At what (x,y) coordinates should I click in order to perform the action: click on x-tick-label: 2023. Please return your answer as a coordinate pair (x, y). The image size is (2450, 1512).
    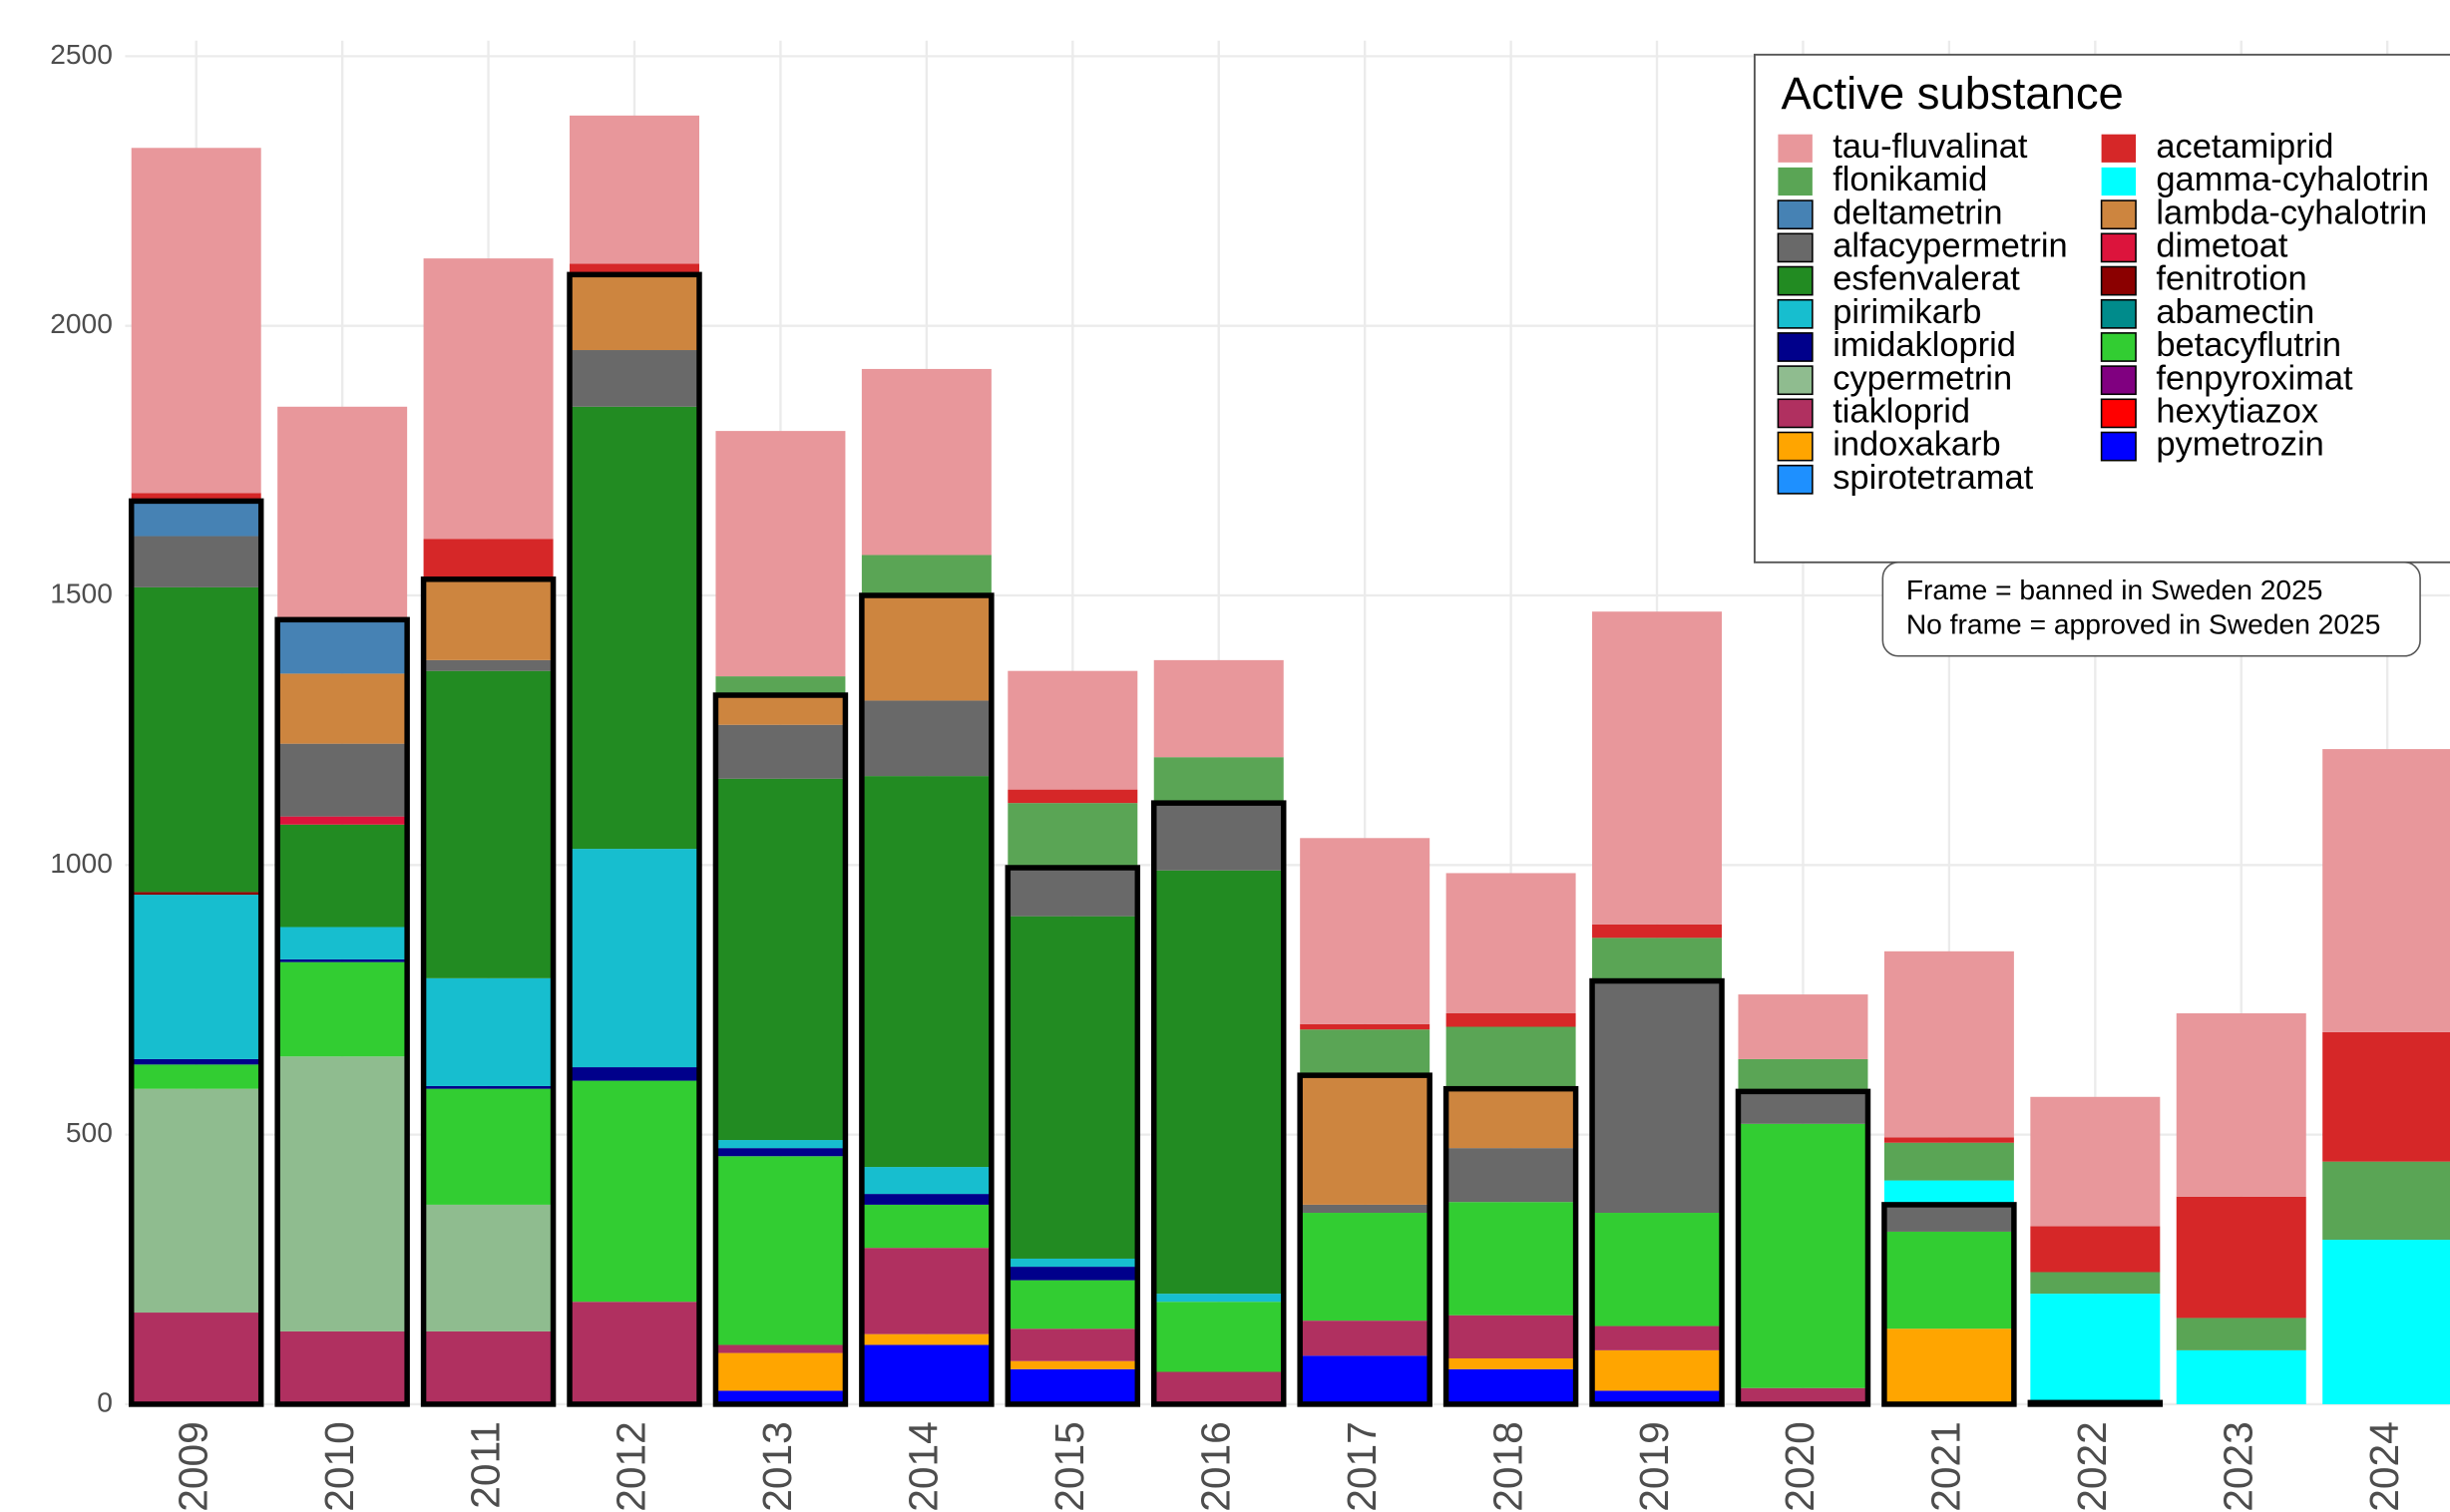
    Looking at the image, I should click on (2238, 1466).